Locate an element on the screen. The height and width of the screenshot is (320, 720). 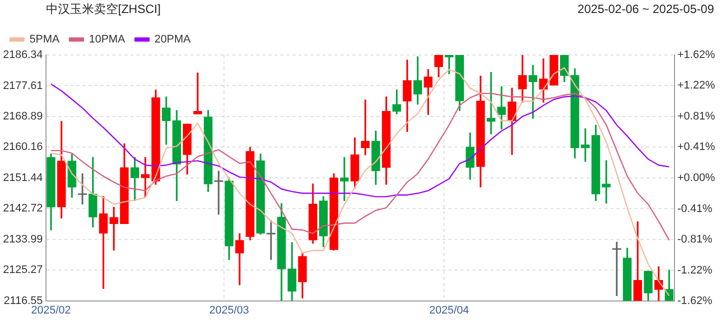
y2-tick-label: +0.41% is located at coordinates (696, 146).